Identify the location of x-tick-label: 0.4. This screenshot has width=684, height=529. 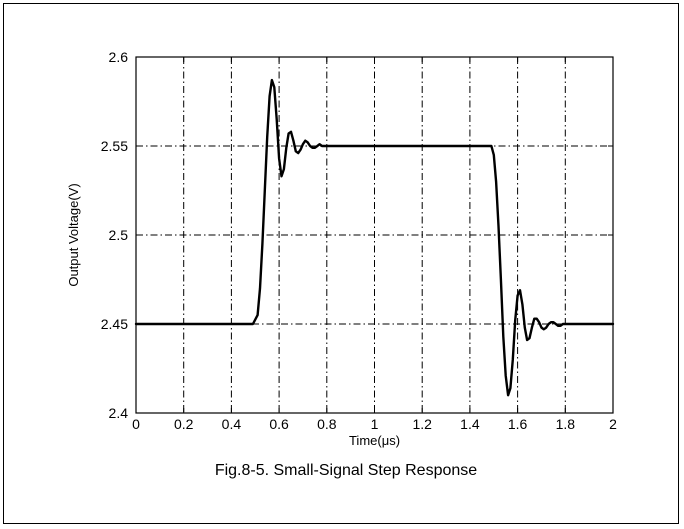
(232, 424).